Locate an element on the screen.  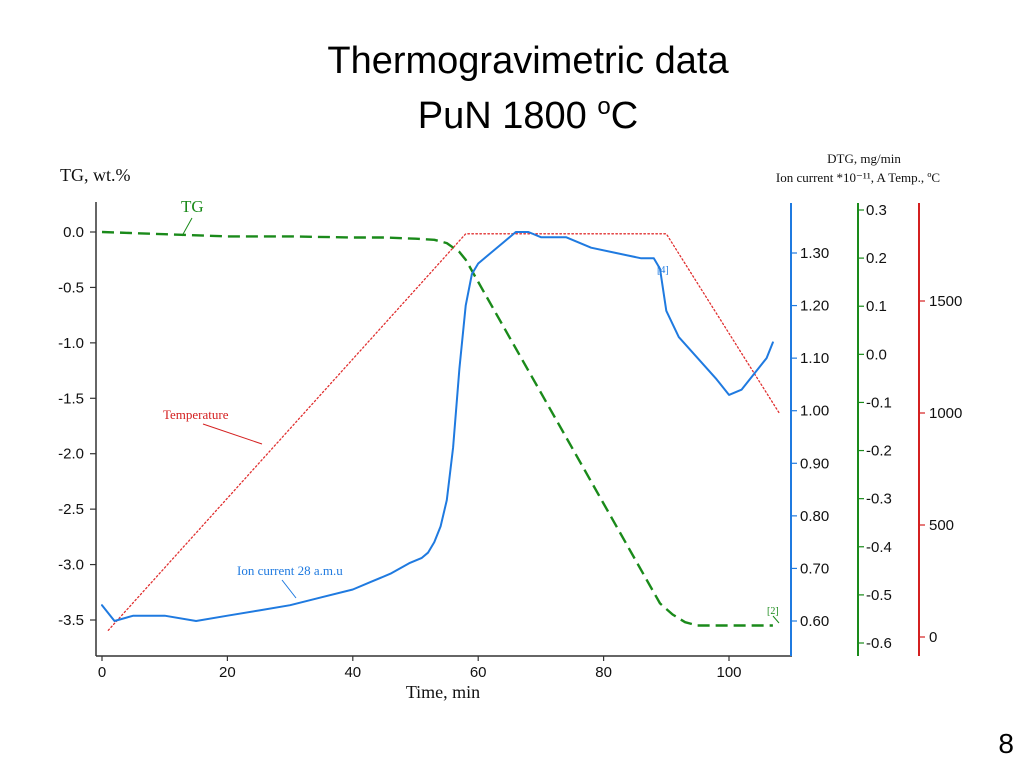
dtg-tick-label: -0.2 is located at coordinates (879, 451).